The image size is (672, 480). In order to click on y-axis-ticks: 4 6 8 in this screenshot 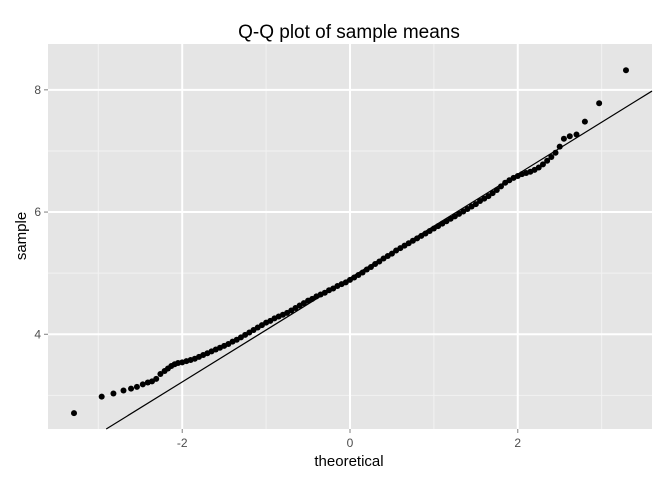, I will do `click(41, 212)`.